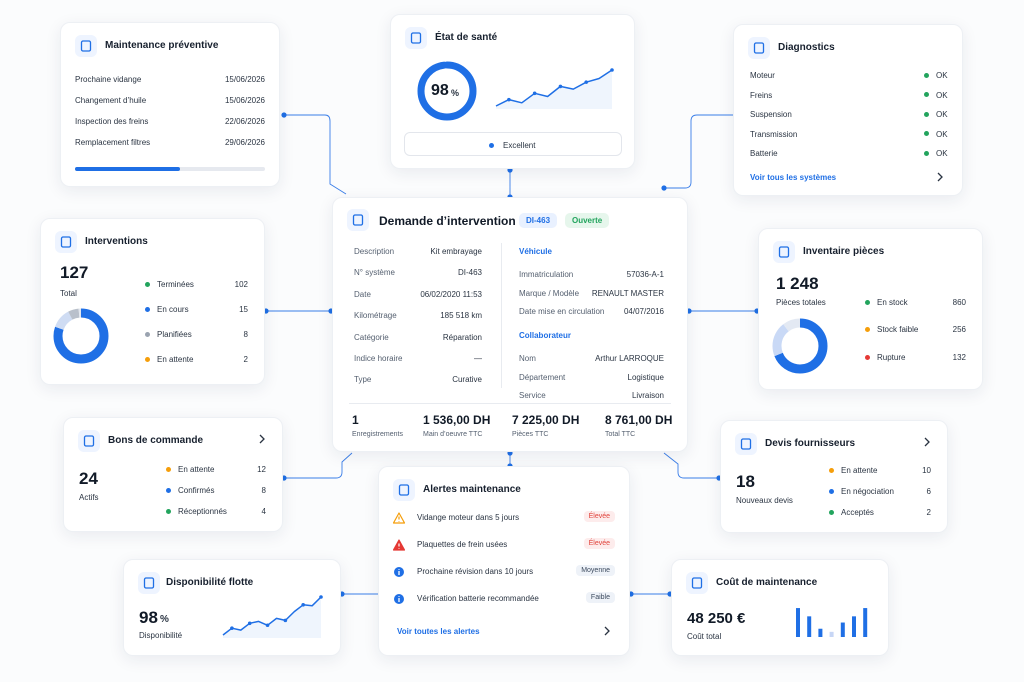 The height and width of the screenshot is (682, 1024). What do you see at coordinates (174, 334) in the screenshot?
I see `item-label: Planifiées` at bounding box center [174, 334].